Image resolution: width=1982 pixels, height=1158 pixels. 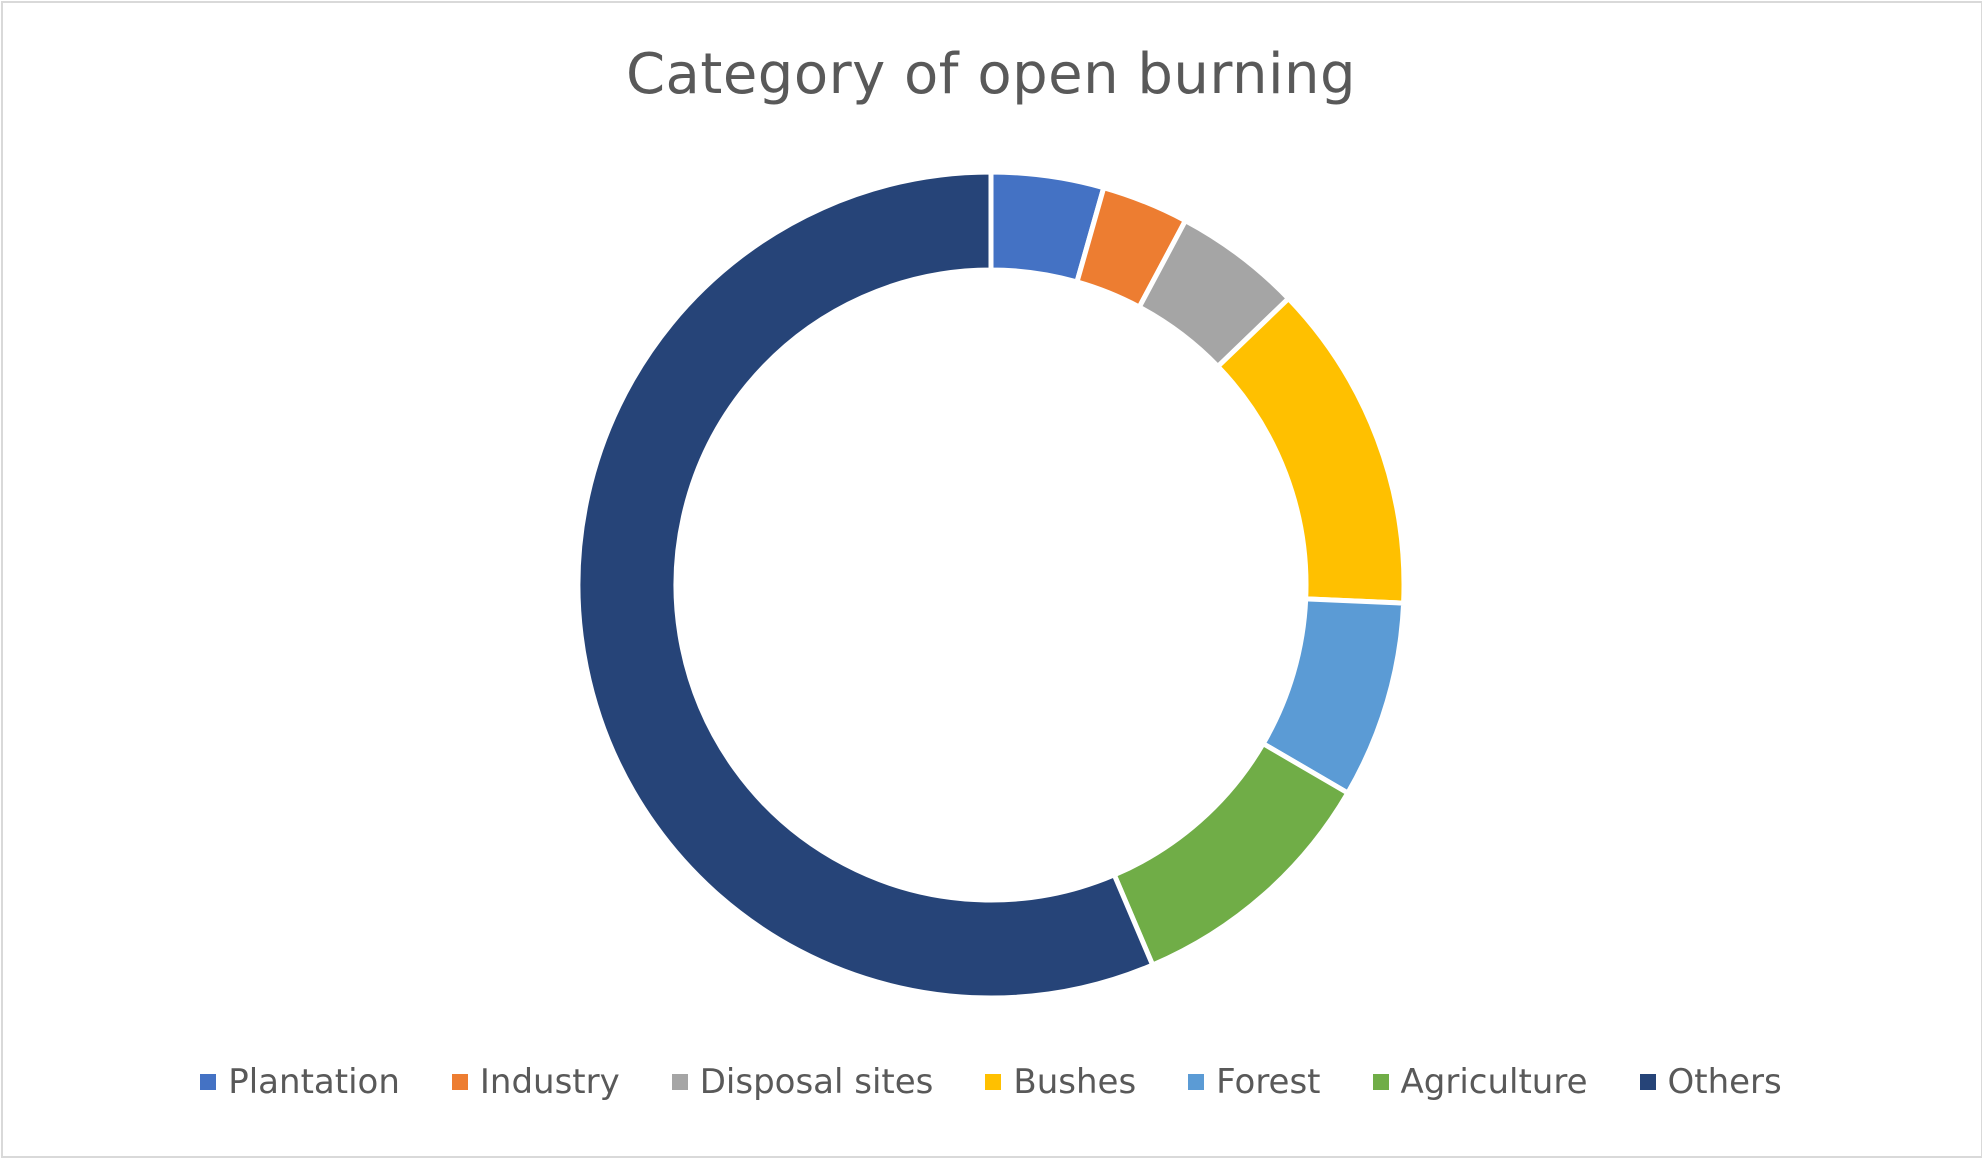 What do you see at coordinates (1231, 854) in the screenshot?
I see `slice-agriculture` at bounding box center [1231, 854].